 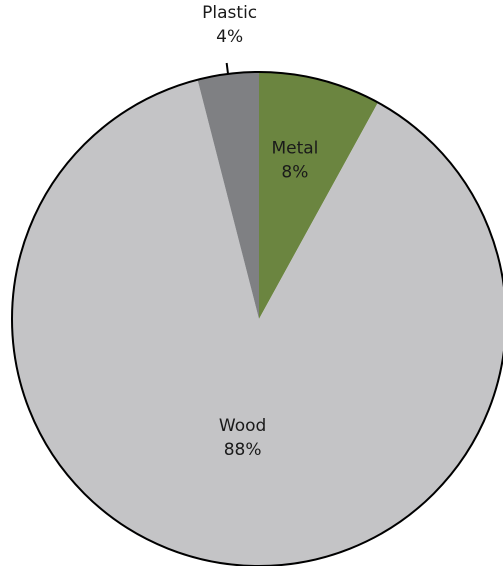 What do you see at coordinates (242, 426) in the screenshot?
I see `slice-label-wood: Wood` at bounding box center [242, 426].